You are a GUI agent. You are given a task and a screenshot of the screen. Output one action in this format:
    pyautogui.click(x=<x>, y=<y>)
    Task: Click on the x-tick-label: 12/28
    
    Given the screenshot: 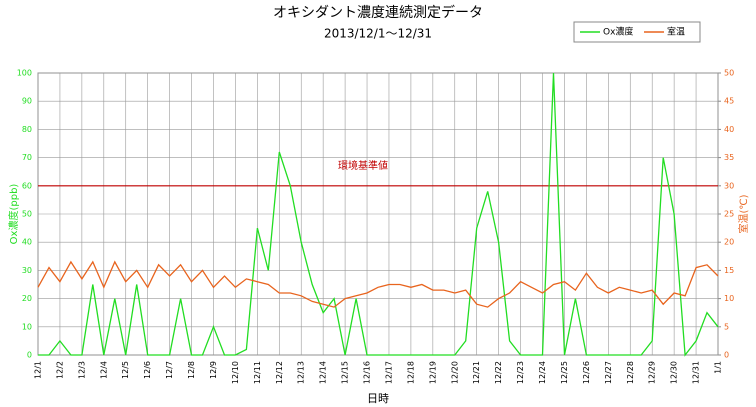 What is the action you would take?
    pyautogui.click(x=630, y=372)
    